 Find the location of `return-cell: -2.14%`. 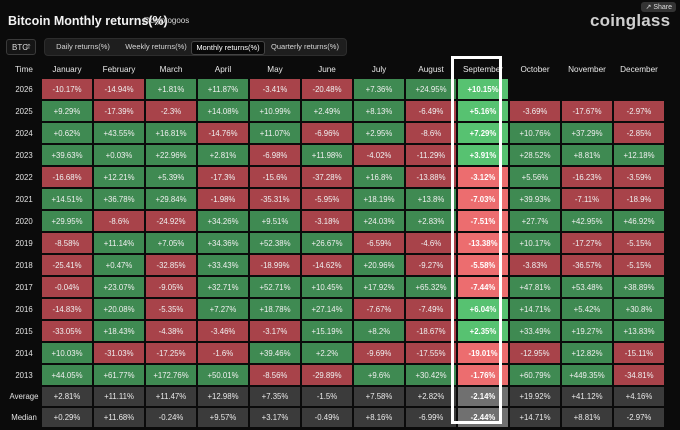

return-cell: -2.14% is located at coordinates (483, 396).